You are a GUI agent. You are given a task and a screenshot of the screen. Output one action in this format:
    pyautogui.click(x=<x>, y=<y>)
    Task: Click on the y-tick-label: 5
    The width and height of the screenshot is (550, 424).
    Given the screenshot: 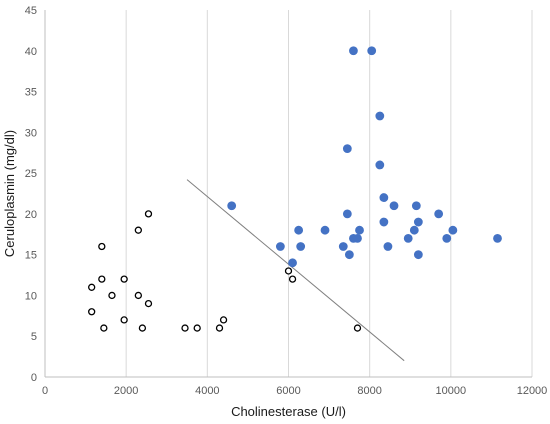 What is the action you would take?
    pyautogui.click(x=34, y=337)
    